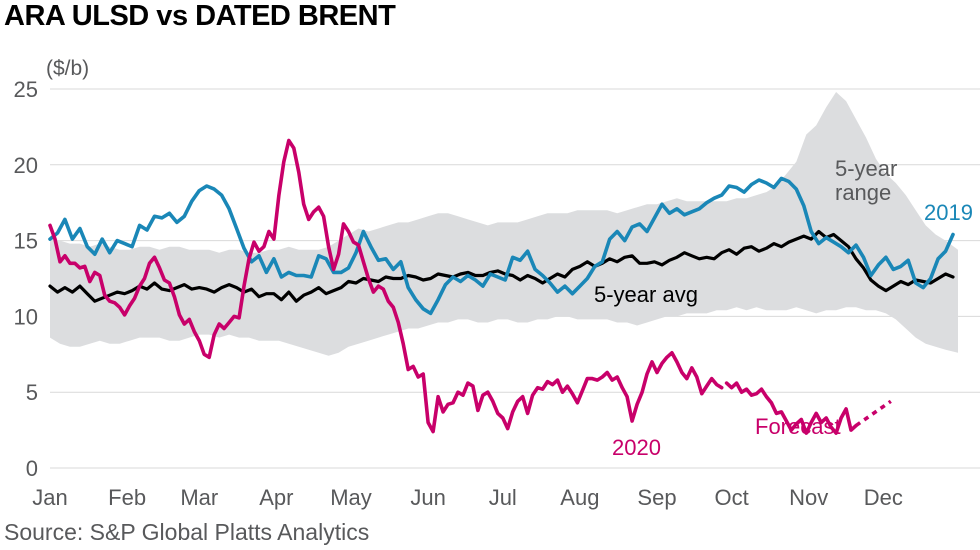 The image size is (980, 550). I want to click on x-tick-label-nov: Nov, so click(808, 497).